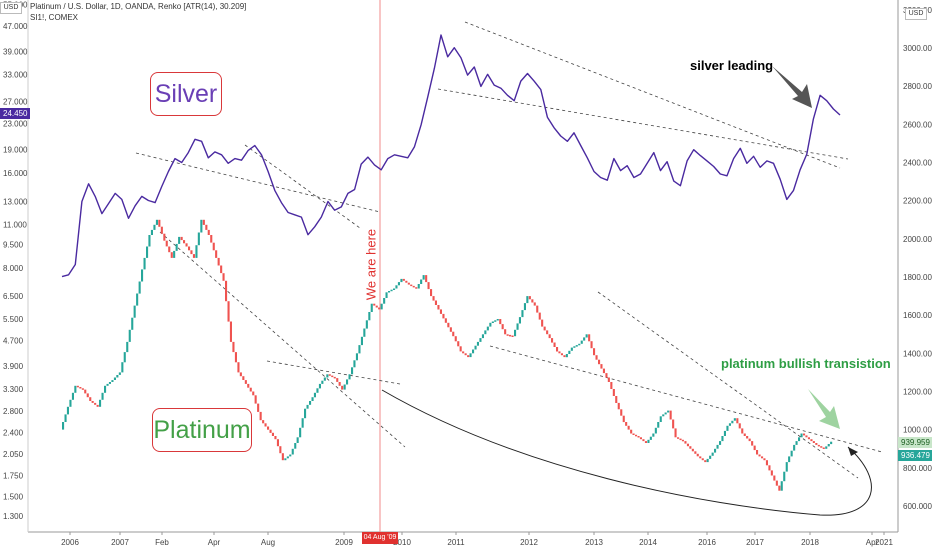 Image resolution: width=932 pixels, height=550 pixels. Describe the element at coordinates (853, 451) in the screenshot. I see `curve-arrow-head` at that location.